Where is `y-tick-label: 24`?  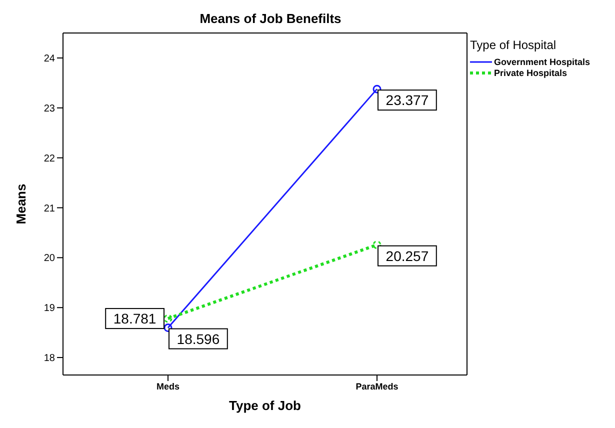
y-tick-label: 24 is located at coordinates (50, 59).